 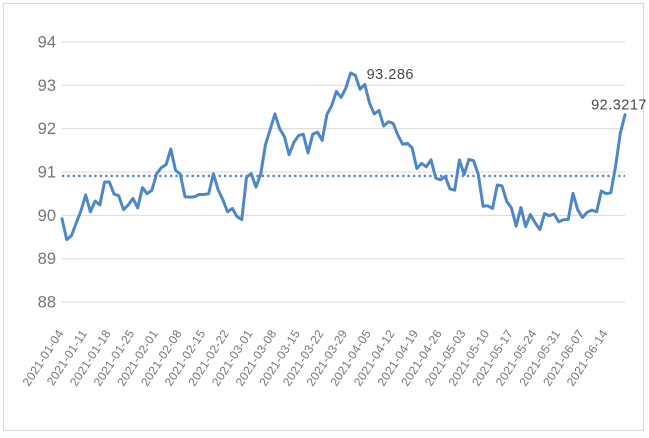 I want to click on y-axis-label: 89, so click(x=47, y=259).